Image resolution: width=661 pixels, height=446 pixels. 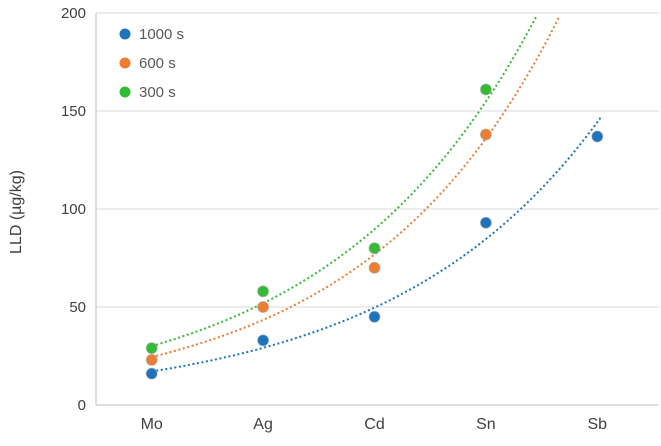 I want to click on point-1000s-Sb, so click(x=597, y=136).